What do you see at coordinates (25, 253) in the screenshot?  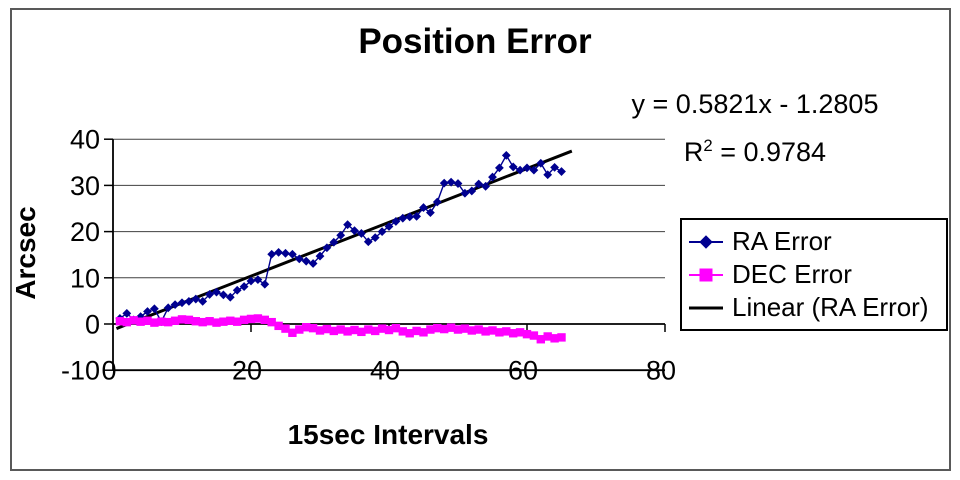 I see `y-axis-title: Arcsec` at bounding box center [25, 253].